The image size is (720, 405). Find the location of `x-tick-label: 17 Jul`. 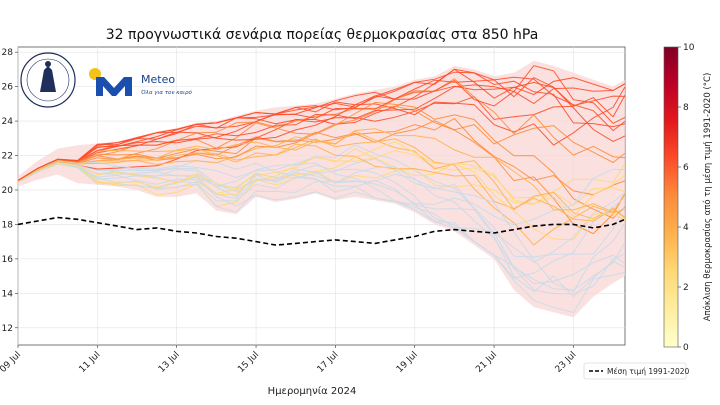

x-tick-label: 17 Jul is located at coordinates (328, 362).